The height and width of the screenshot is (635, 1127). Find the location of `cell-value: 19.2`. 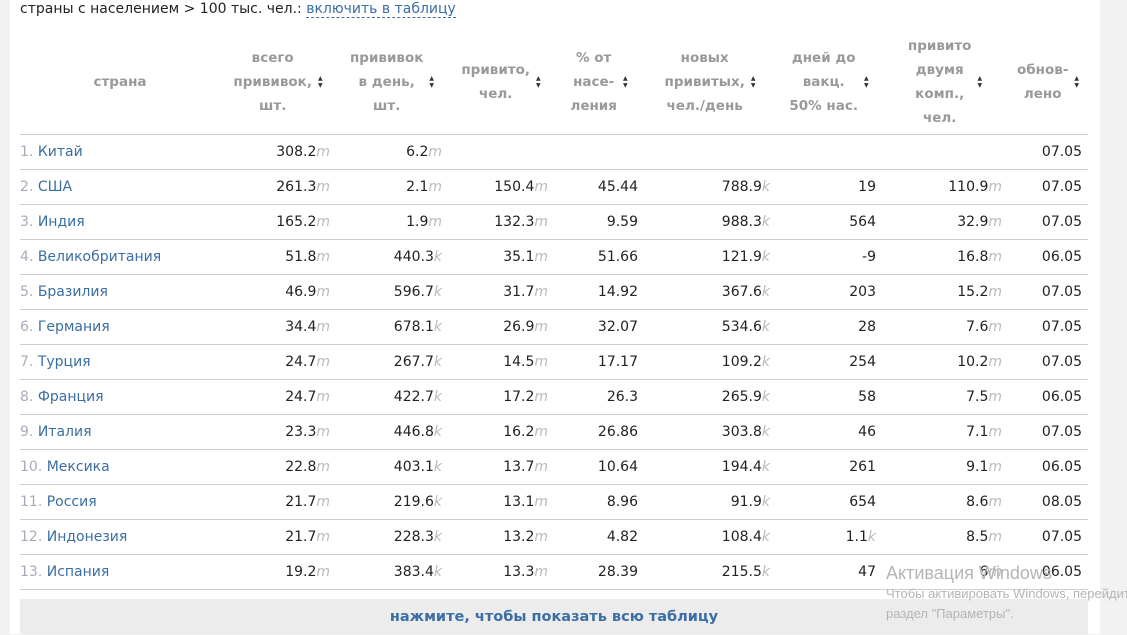

cell-value: 19.2 is located at coordinates (301, 572).